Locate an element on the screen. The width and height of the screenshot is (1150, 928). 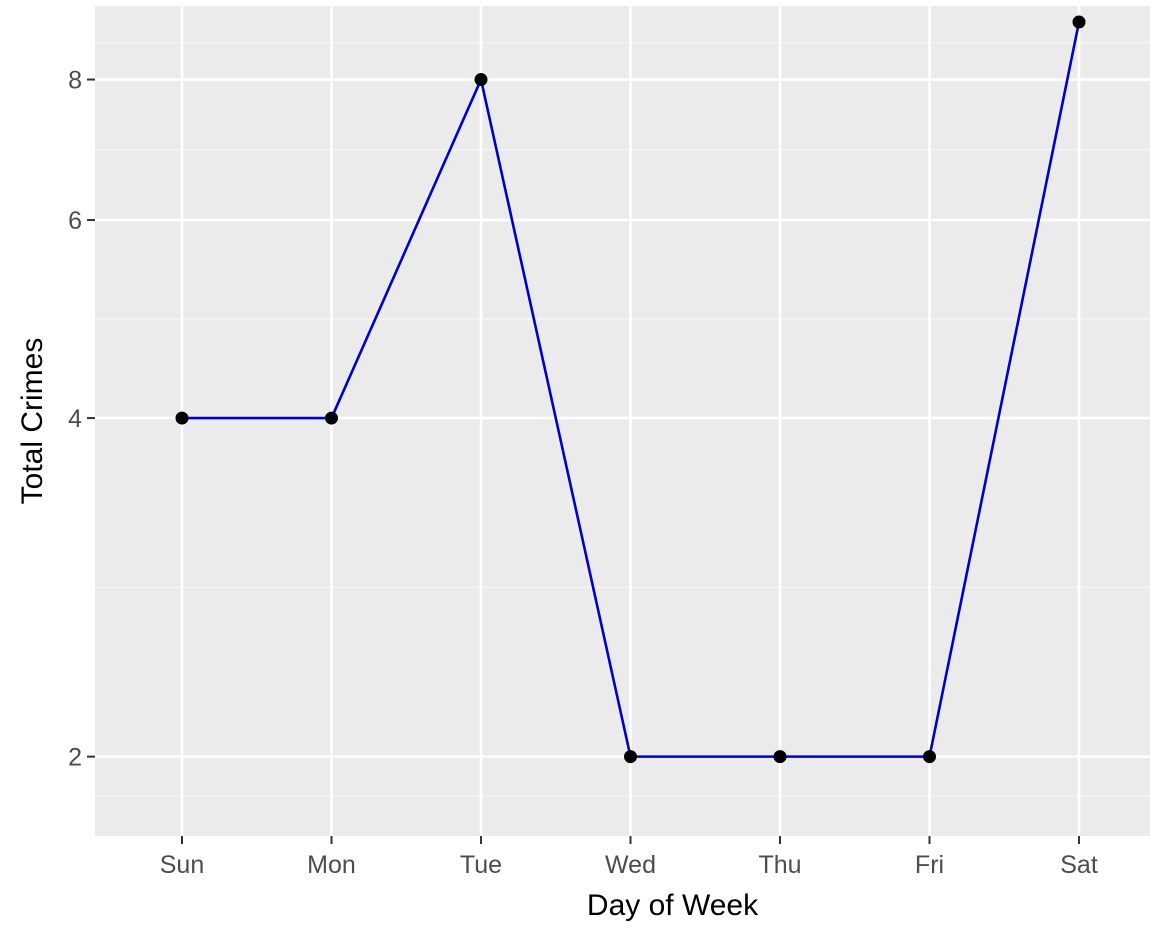
x-tick-label: Wed is located at coordinates (630, 865).